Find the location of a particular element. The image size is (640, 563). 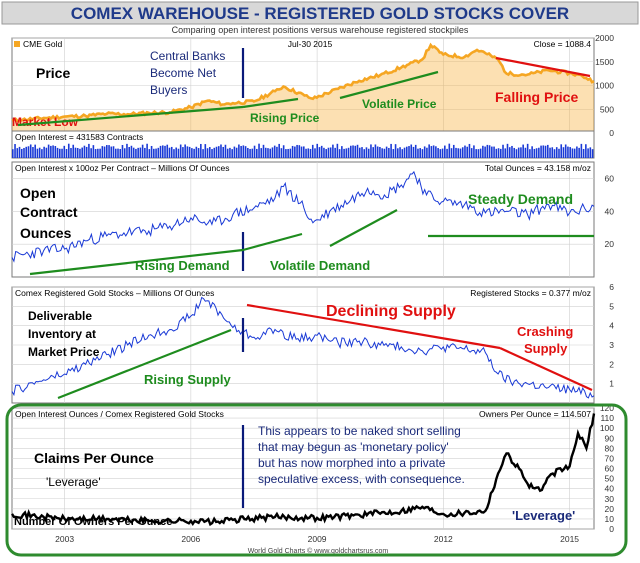

y-tick-label-0: 2000 is located at coordinates (604, 38).